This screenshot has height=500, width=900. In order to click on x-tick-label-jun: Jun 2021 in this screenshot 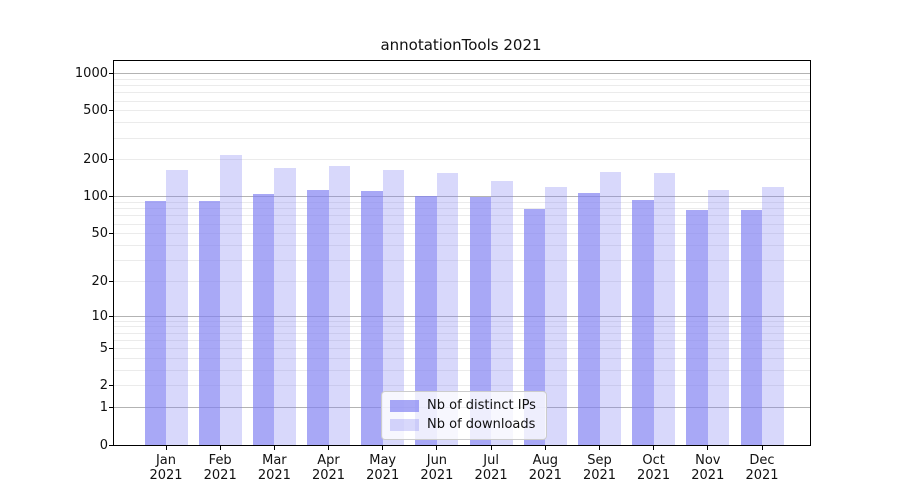, I will do `click(437, 468)`.